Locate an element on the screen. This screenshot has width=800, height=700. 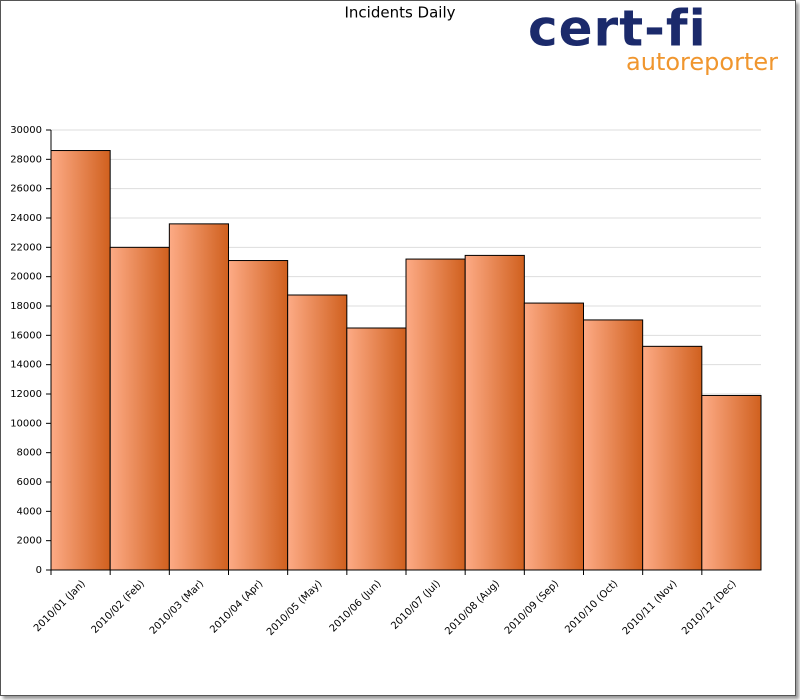
x-tick-label: 2010/04 (Apr) is located at coordinates (236, 606).